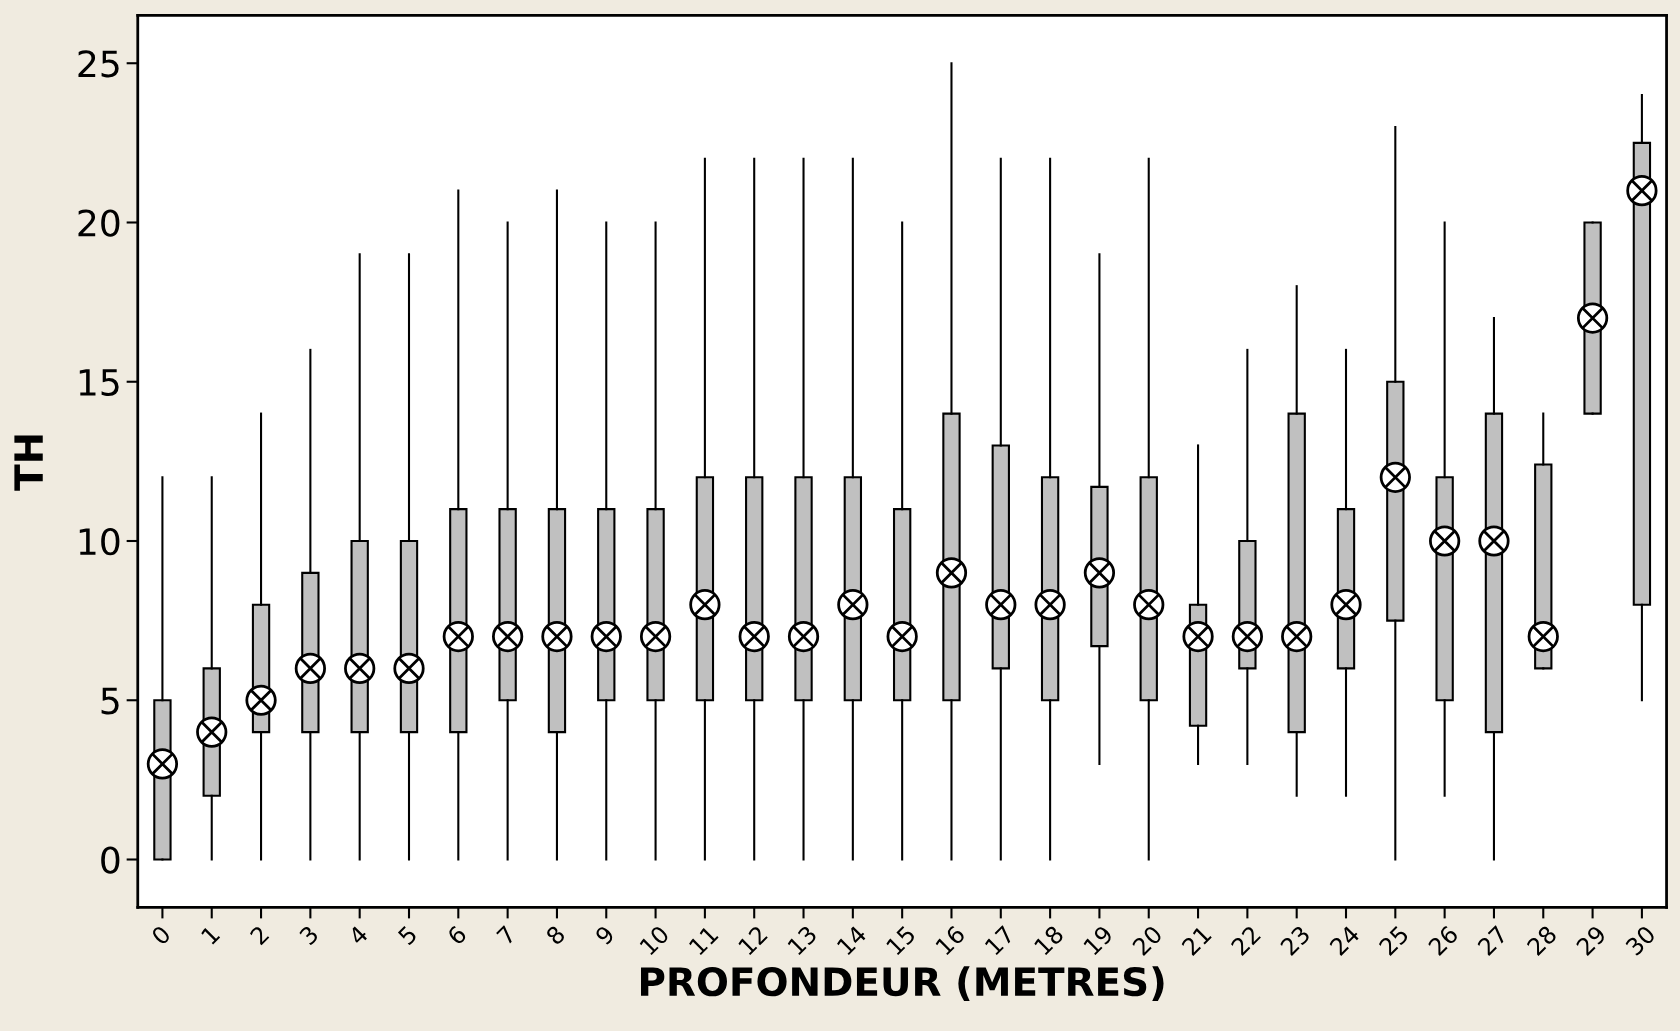 The width and height of the screenshot is (1680, 1031). I want to click on x-tick-label: 20, so click(1147, 940).